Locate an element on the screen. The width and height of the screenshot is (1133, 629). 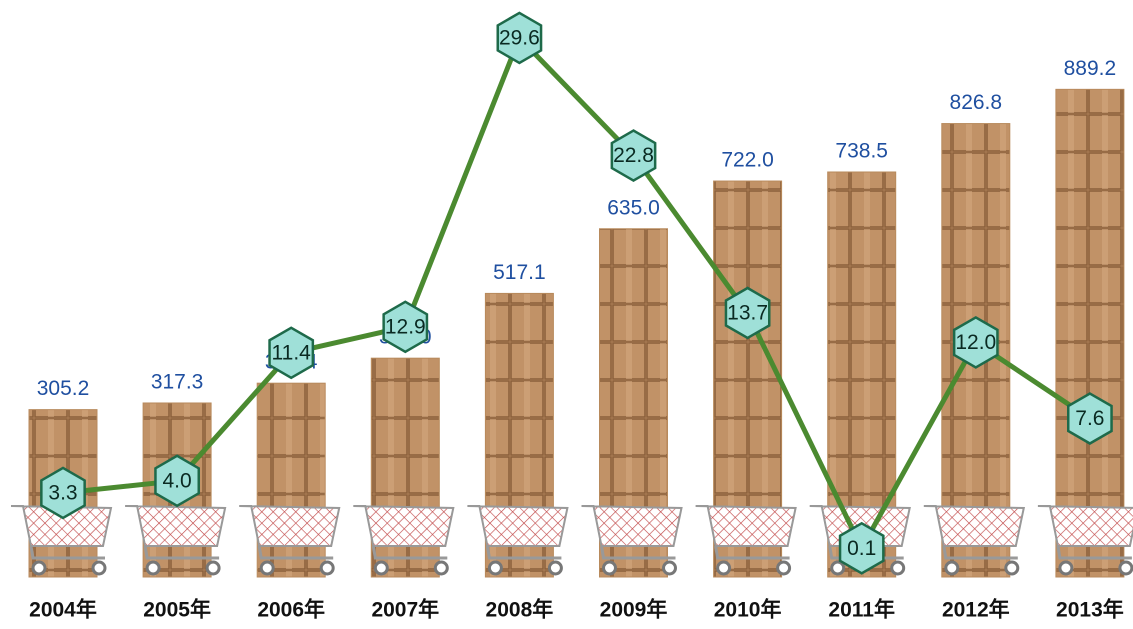
line-value-label: 12.0 is located at coordinates (975, 342).